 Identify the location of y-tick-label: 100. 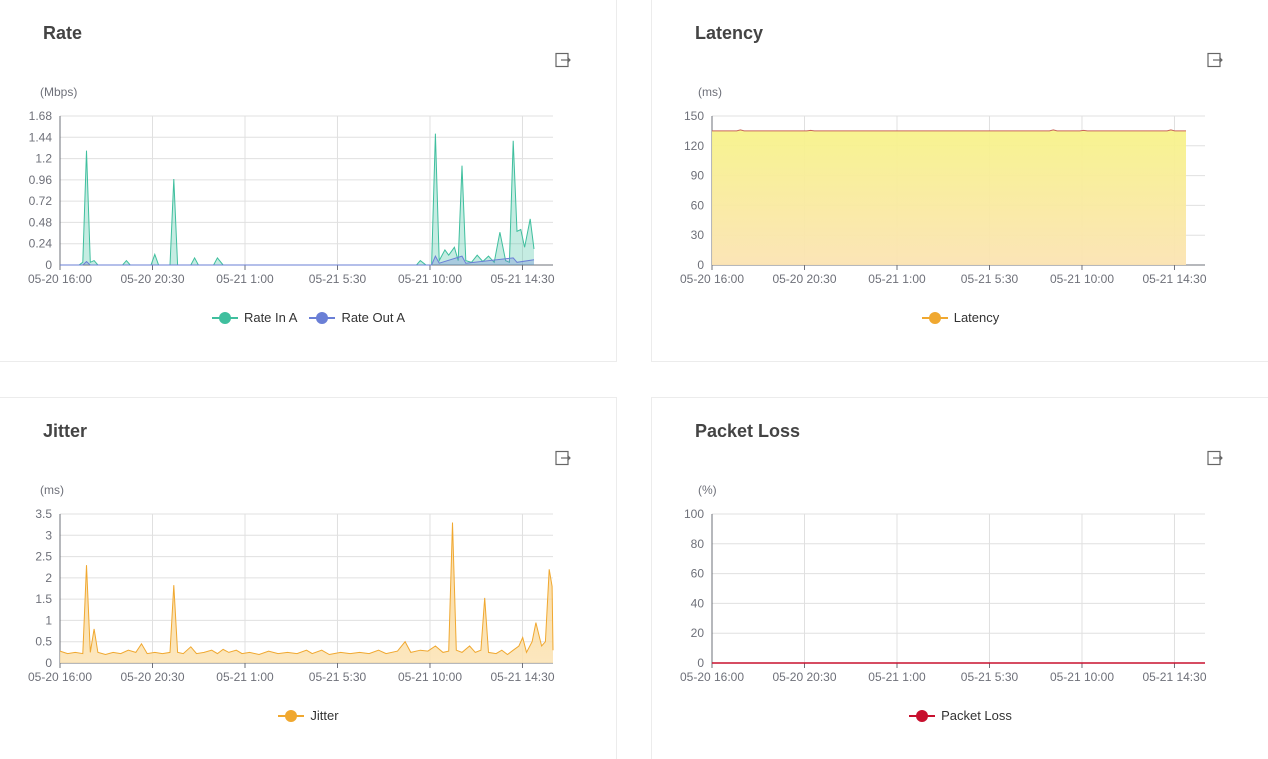
(694, 514).